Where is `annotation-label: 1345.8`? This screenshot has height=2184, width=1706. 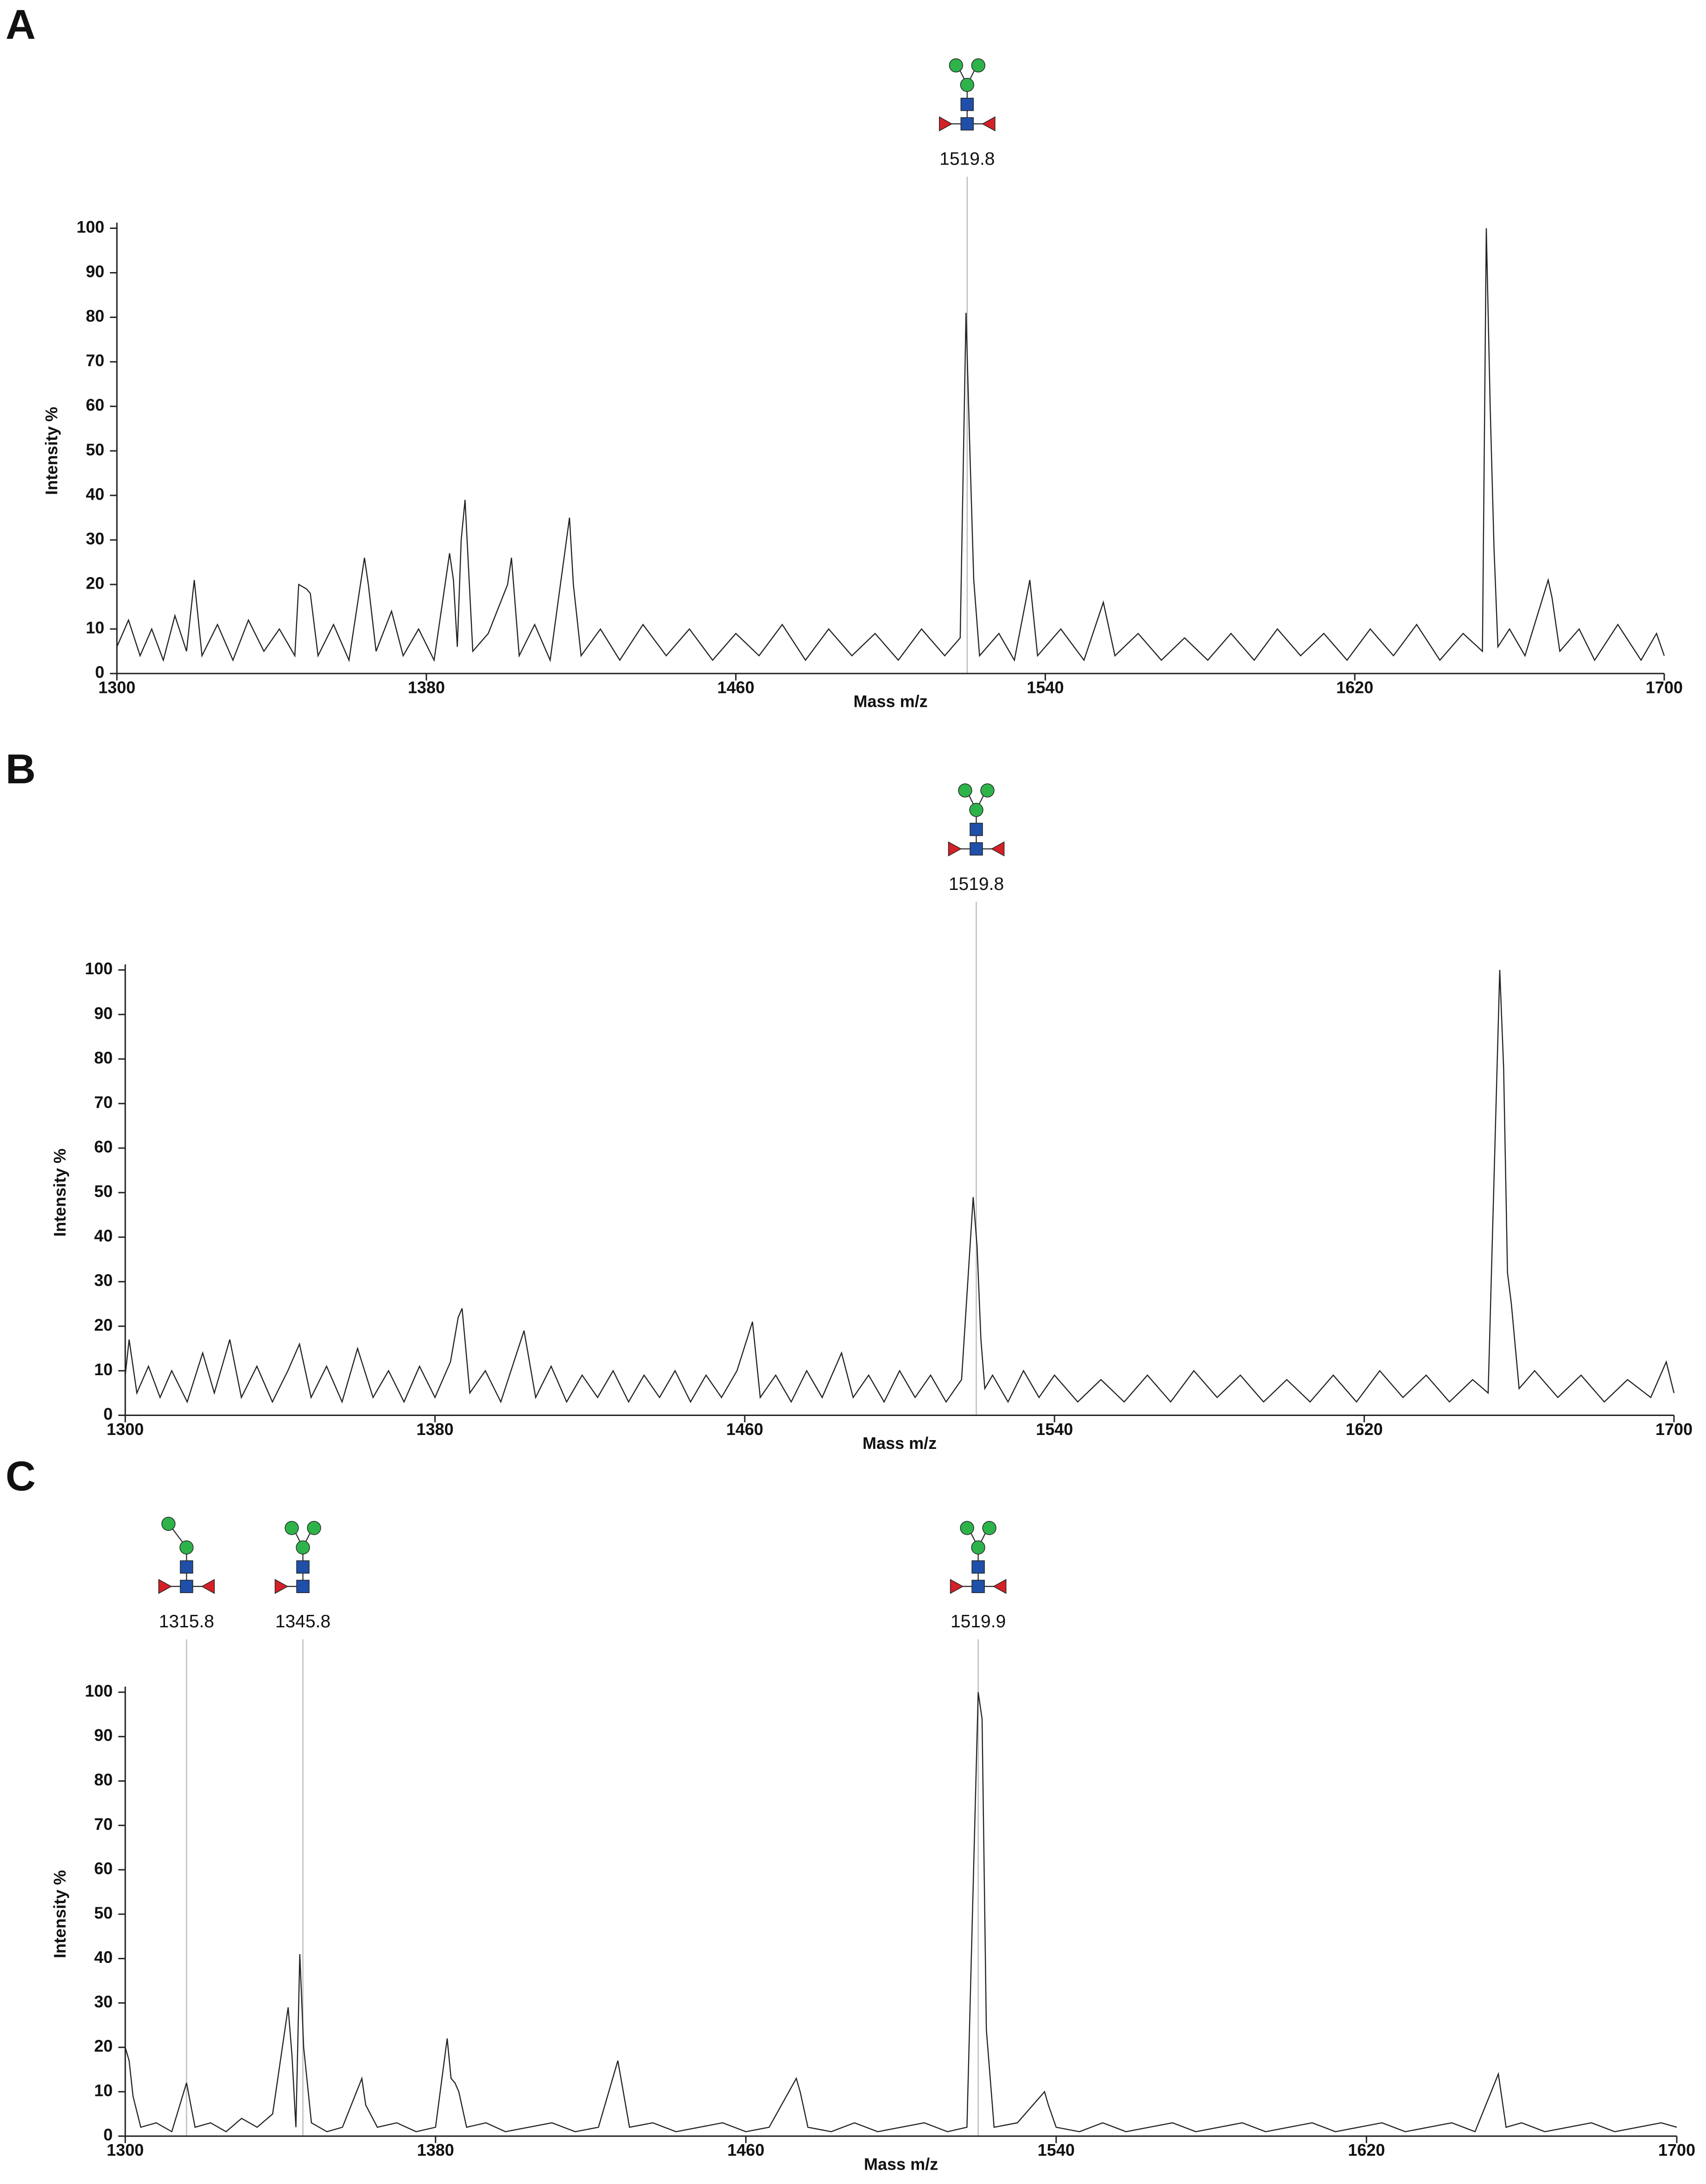
annotation-label: 1345.8 is located at coordinates (302, 1622).